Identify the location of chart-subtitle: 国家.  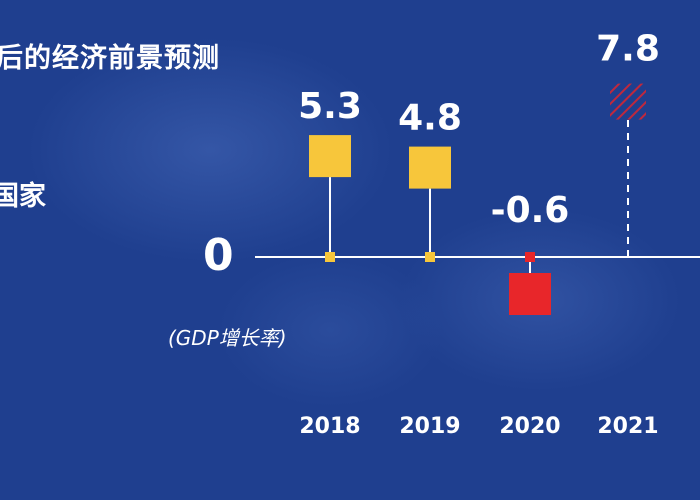
(23, 196).